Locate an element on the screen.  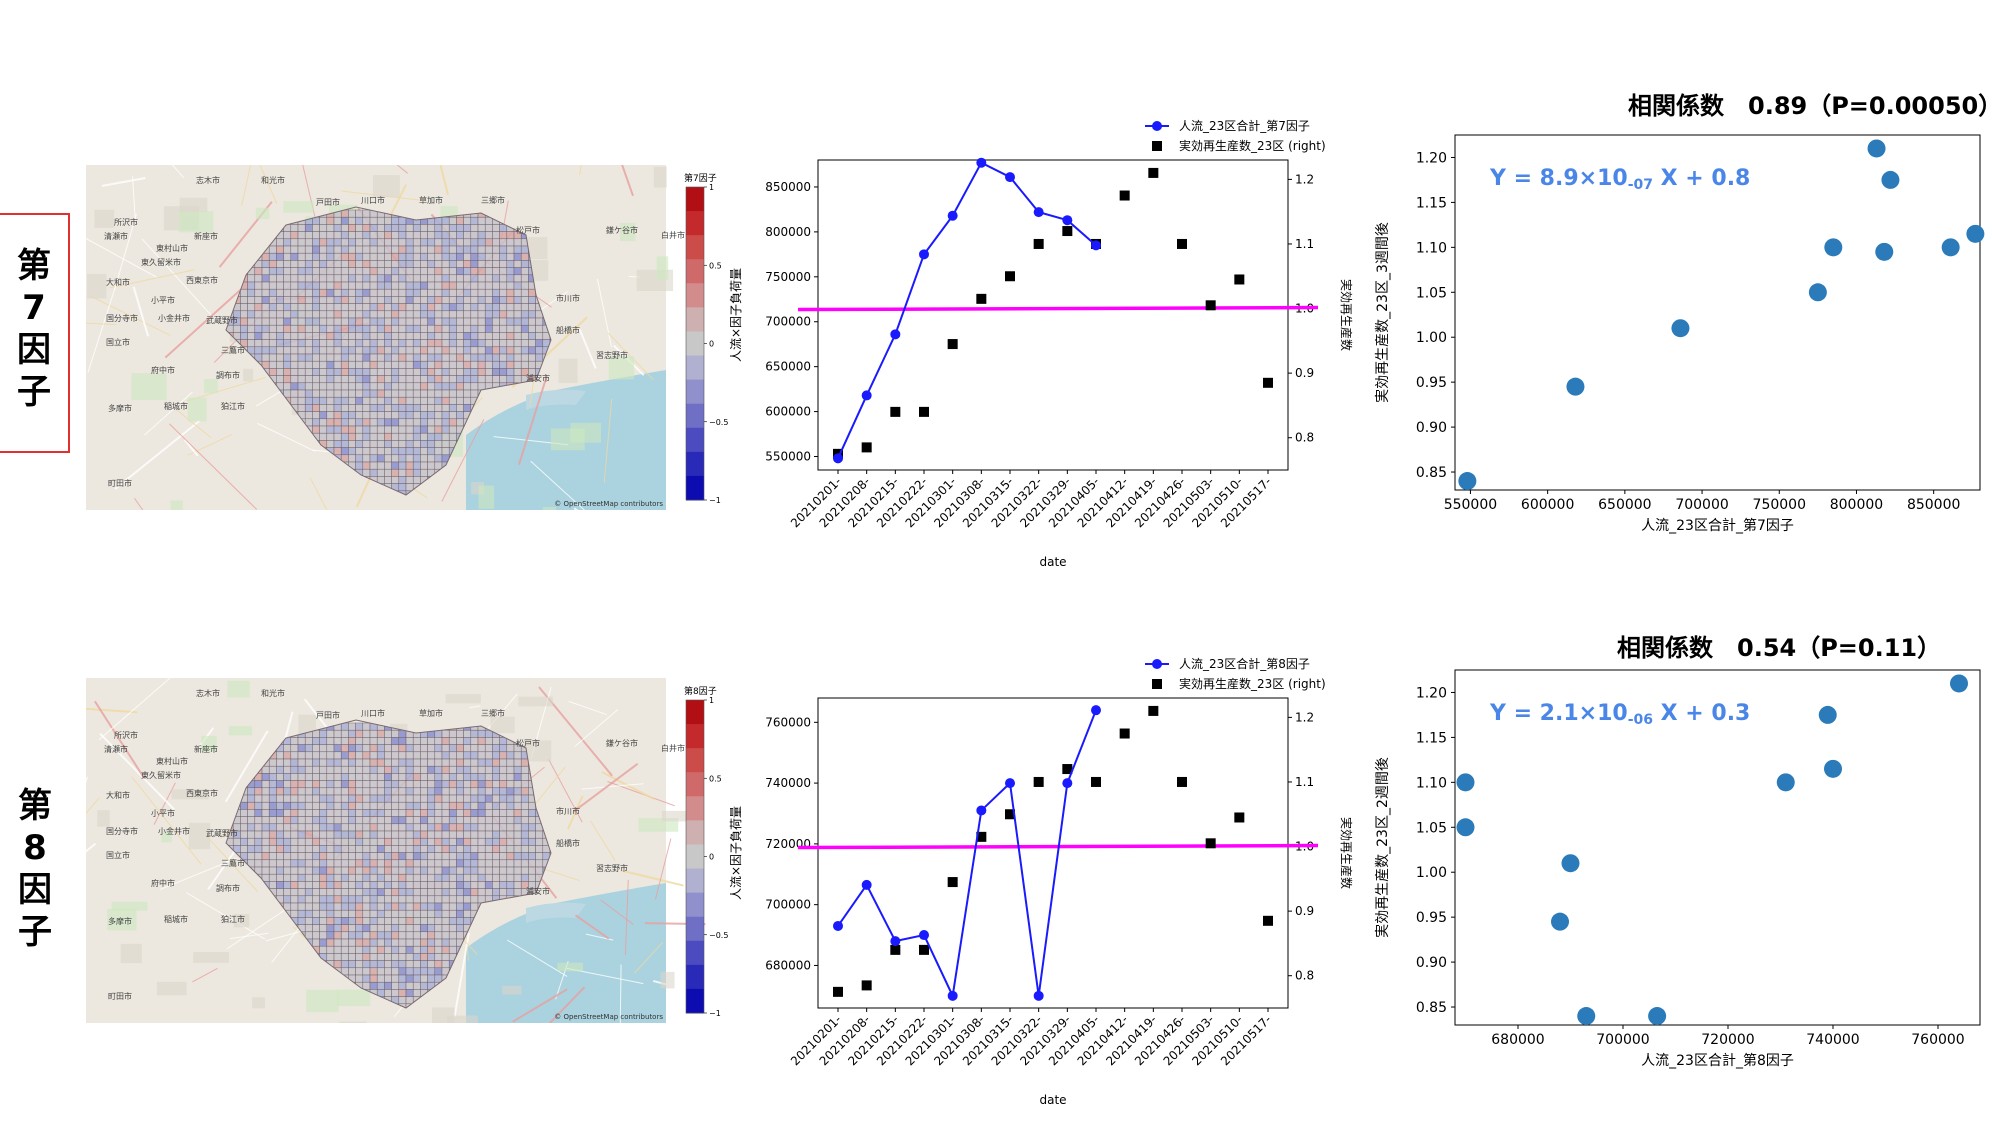
y-right-axis-label: 実効再生産数 is located at coordinates (1346, 853).